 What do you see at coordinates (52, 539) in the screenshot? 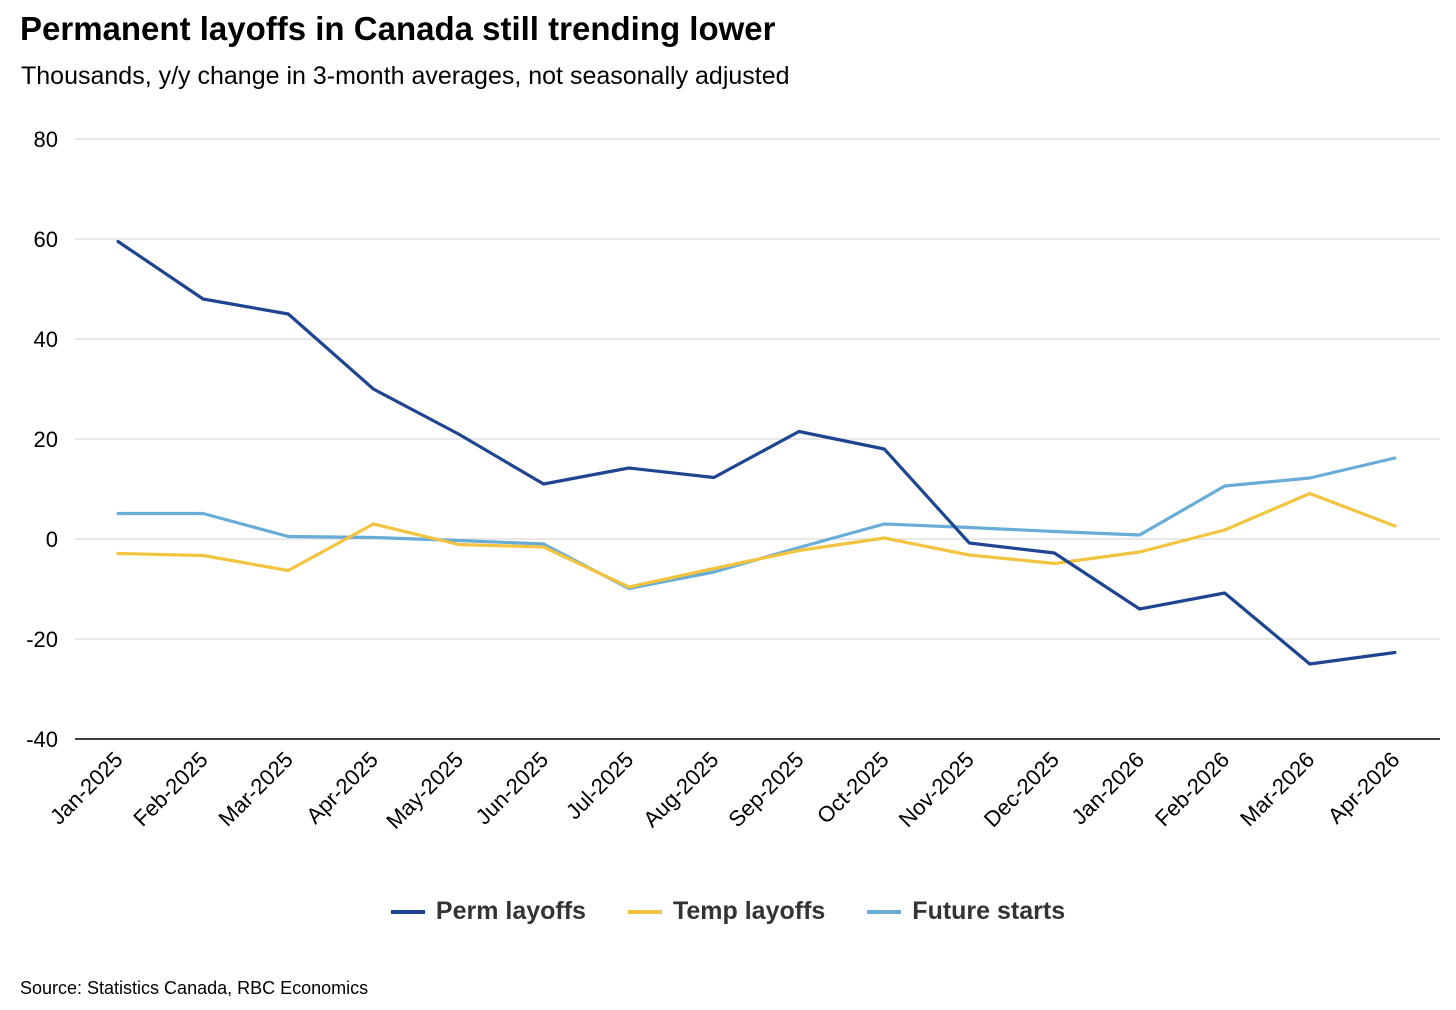
I see `y-tick-label: 0` at bounding box center [52, 539].